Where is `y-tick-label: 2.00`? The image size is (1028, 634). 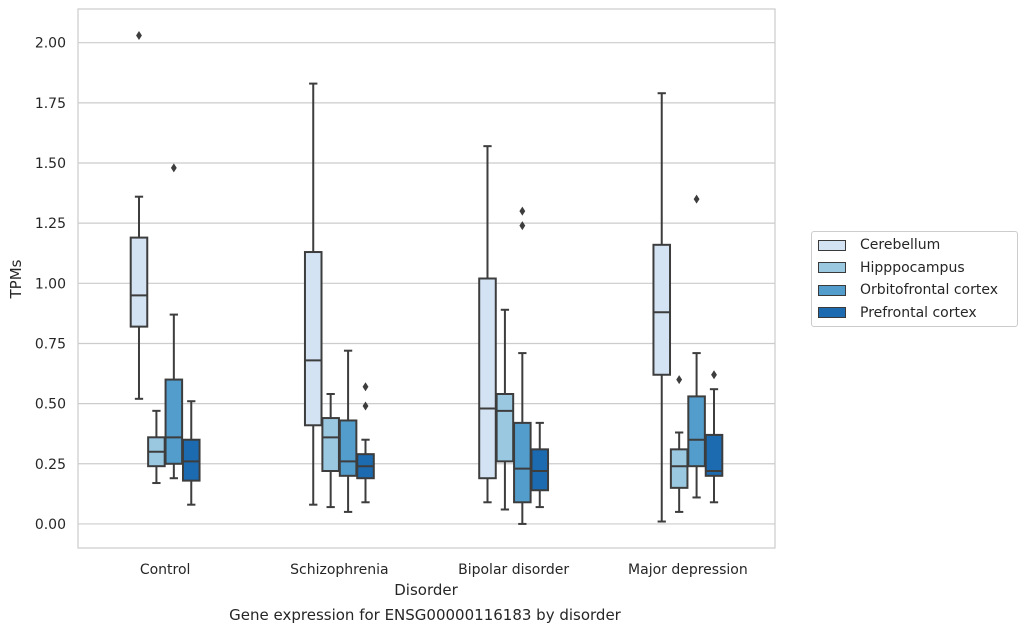
y-tick-label: 2.00 is located at coordinates (50, 44).